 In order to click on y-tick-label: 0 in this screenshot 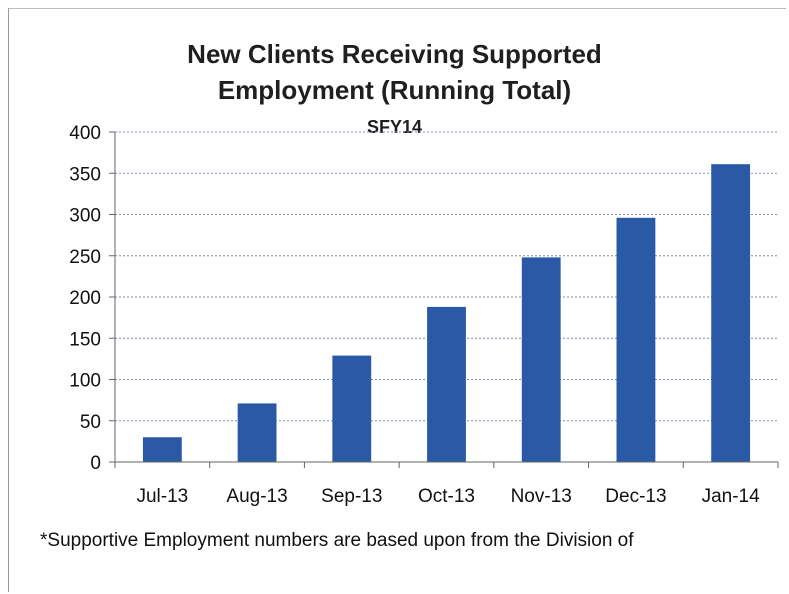, I will do `click(95, 463)`.